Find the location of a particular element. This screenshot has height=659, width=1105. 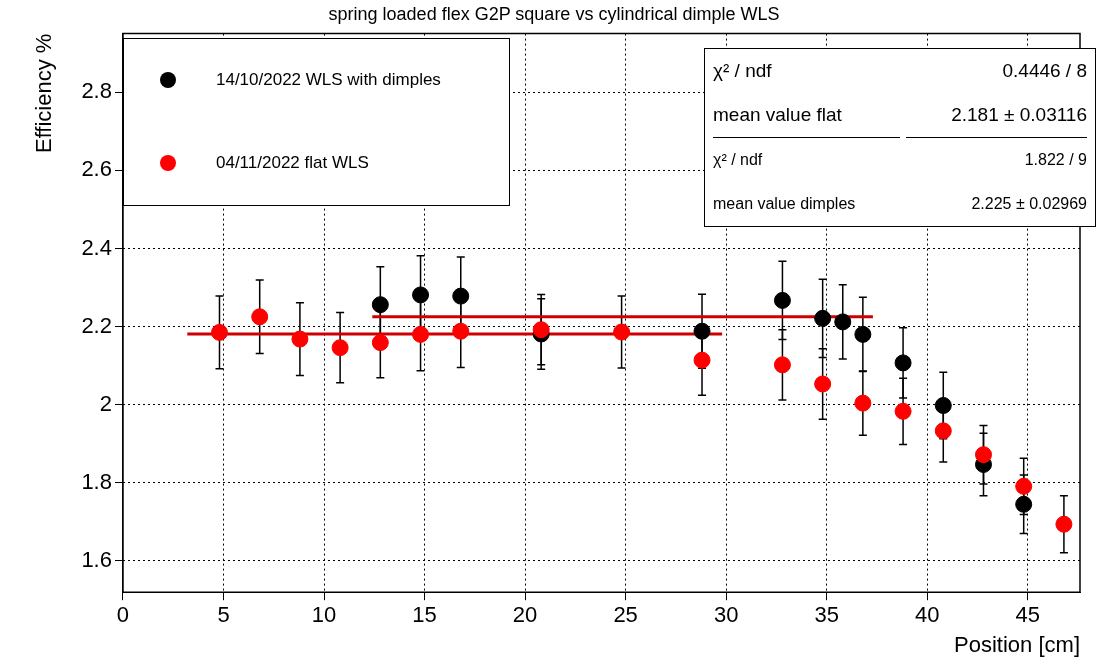

annotation: 2.225 ± 0.02969 is located at coordinates (1028, 204).